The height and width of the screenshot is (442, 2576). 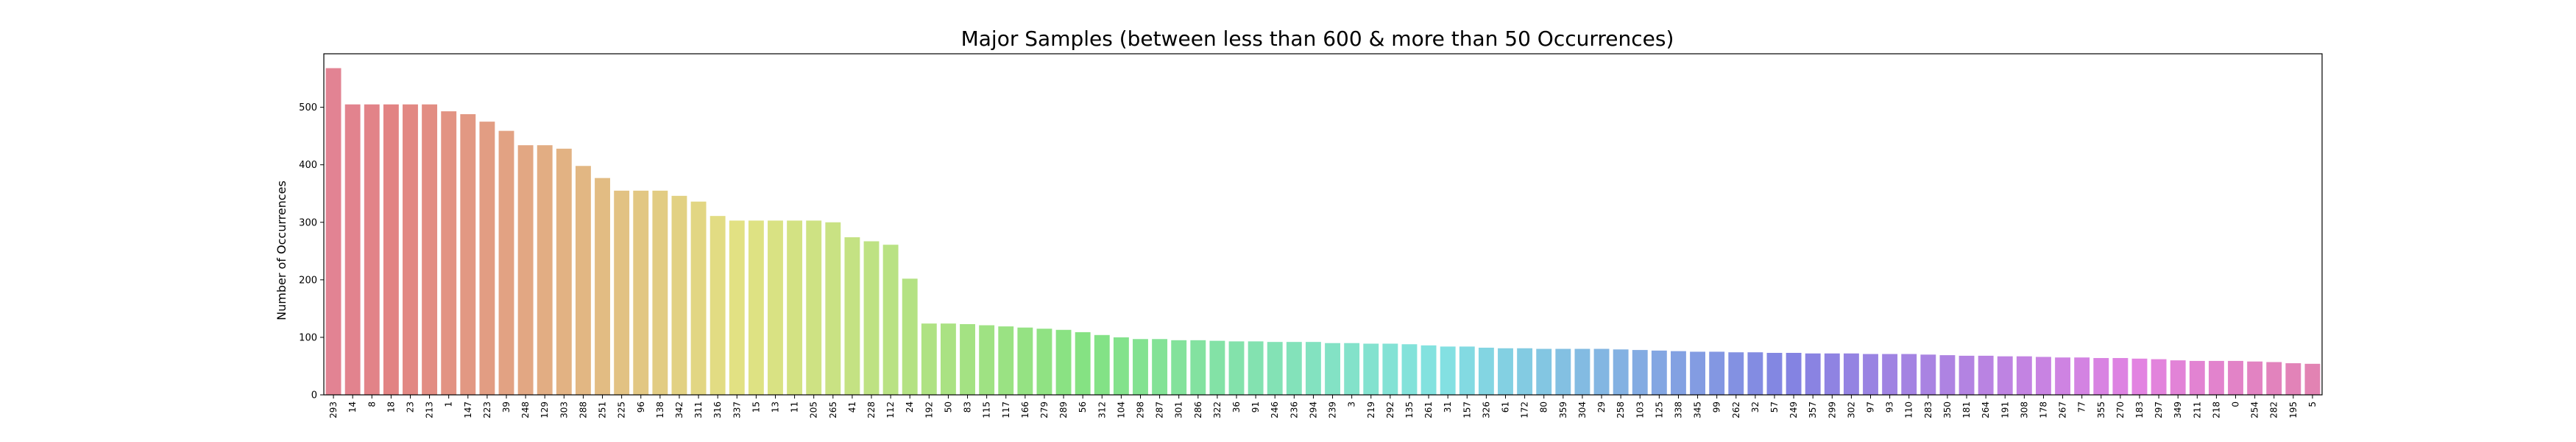 I want to click on x-tick-label: 292, so click(x=1390, y=409).